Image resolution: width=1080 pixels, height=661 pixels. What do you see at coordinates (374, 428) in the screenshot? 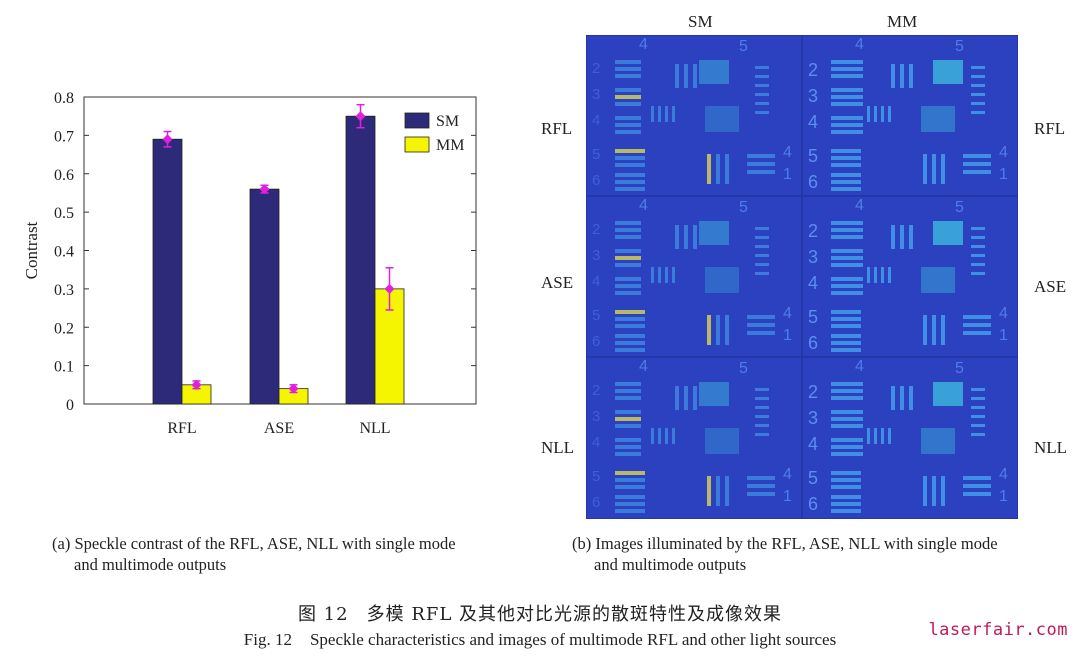
I see `x-tick-label-nll: NLL` at bounding box center [374, 428].